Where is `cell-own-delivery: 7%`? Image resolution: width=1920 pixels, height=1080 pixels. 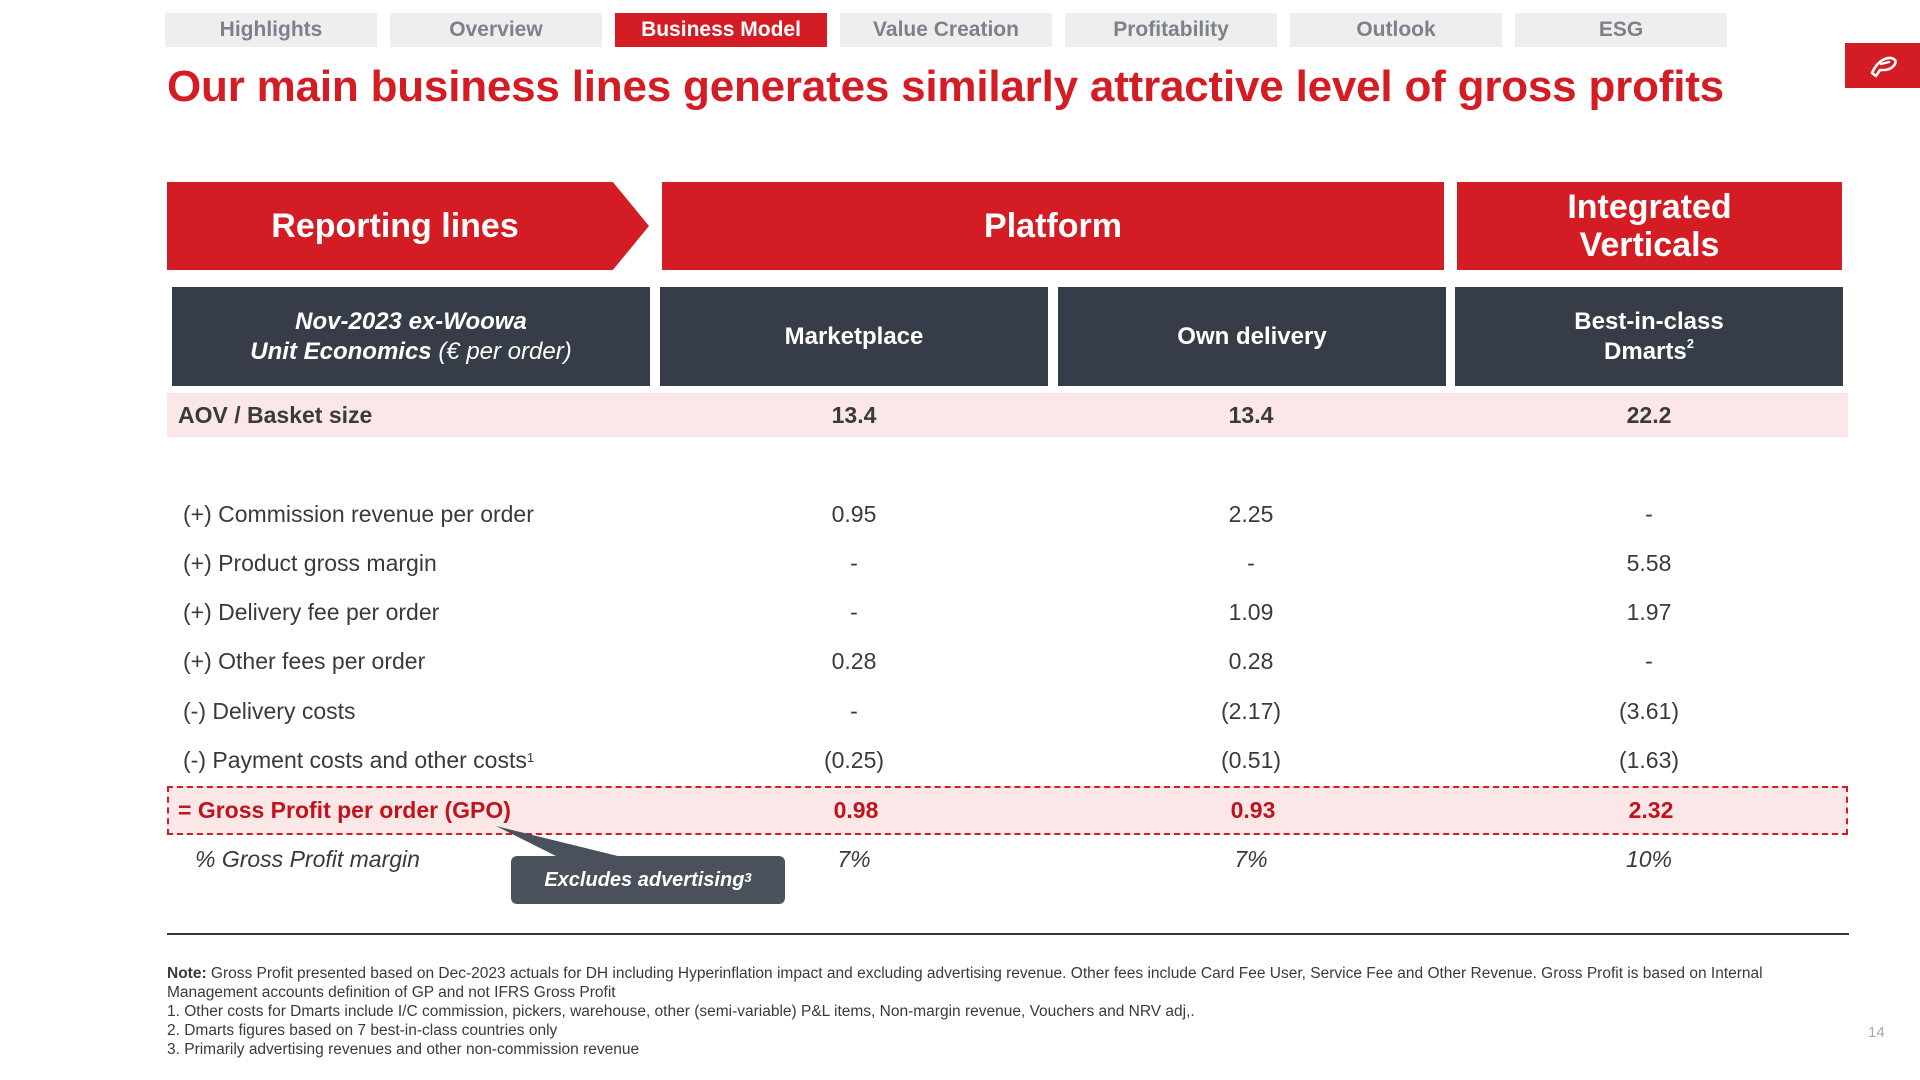 cell-own-delivery: 7% is located at coordinates (1251, 858).